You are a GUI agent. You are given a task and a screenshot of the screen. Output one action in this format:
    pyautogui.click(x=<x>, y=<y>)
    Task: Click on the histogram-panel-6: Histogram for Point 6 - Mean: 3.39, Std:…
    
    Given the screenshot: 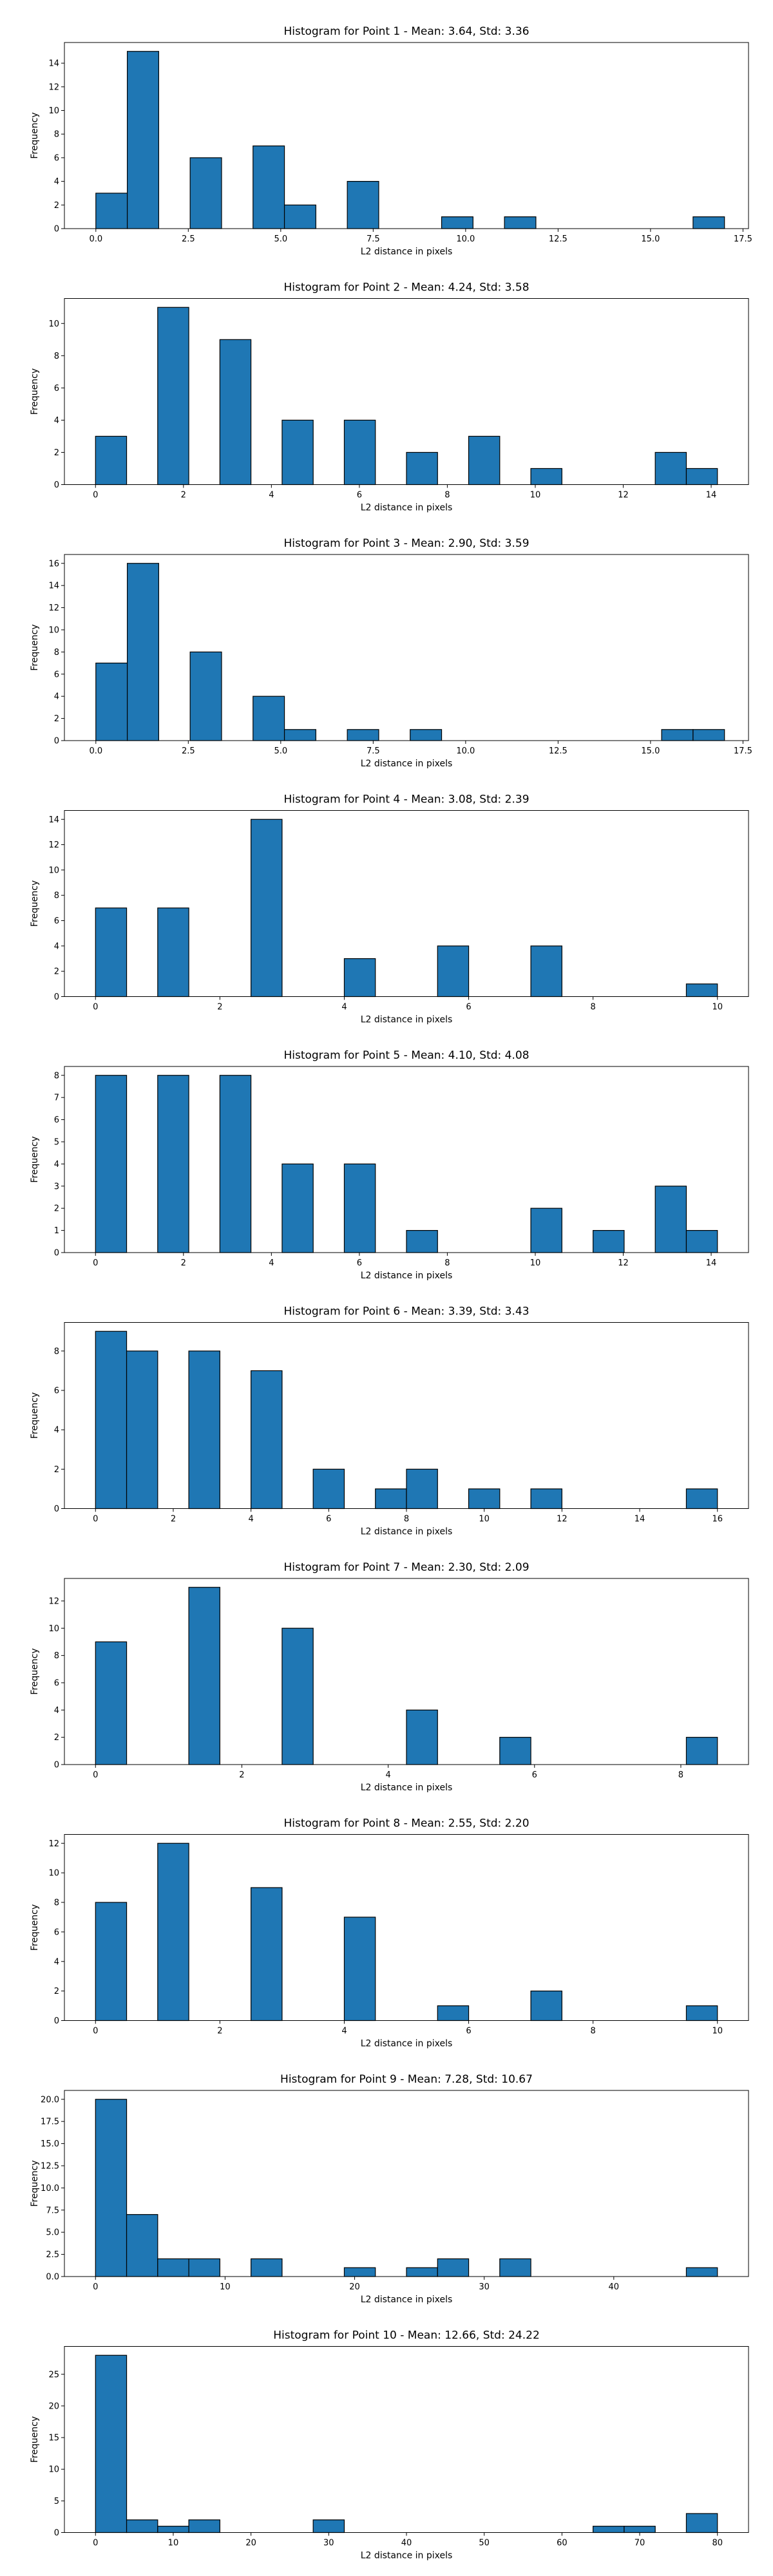 What is the action you would take?
    pyautogui.click(x=389, y=1421)
    